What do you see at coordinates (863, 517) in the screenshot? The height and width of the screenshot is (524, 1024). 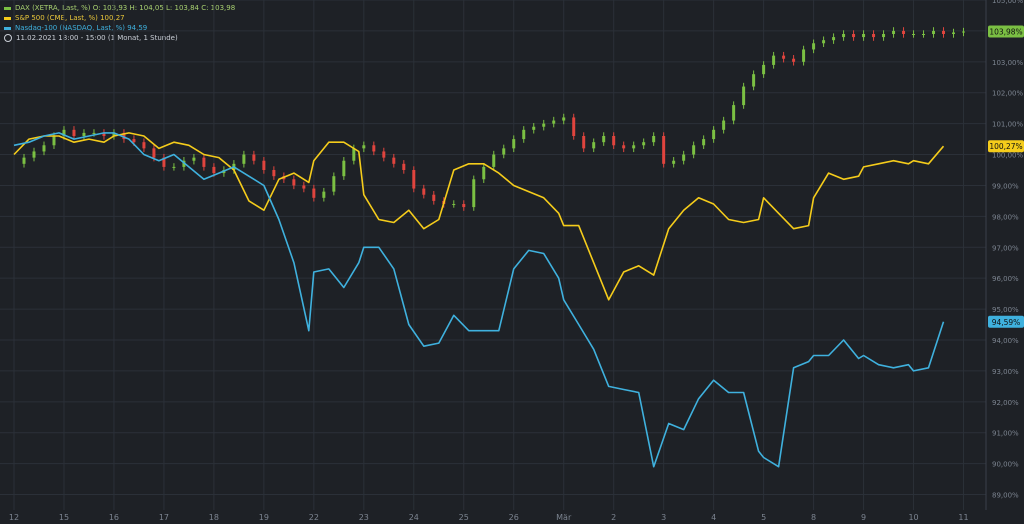 I see `x-tick-label: 9` at bounding box center [863, 517].